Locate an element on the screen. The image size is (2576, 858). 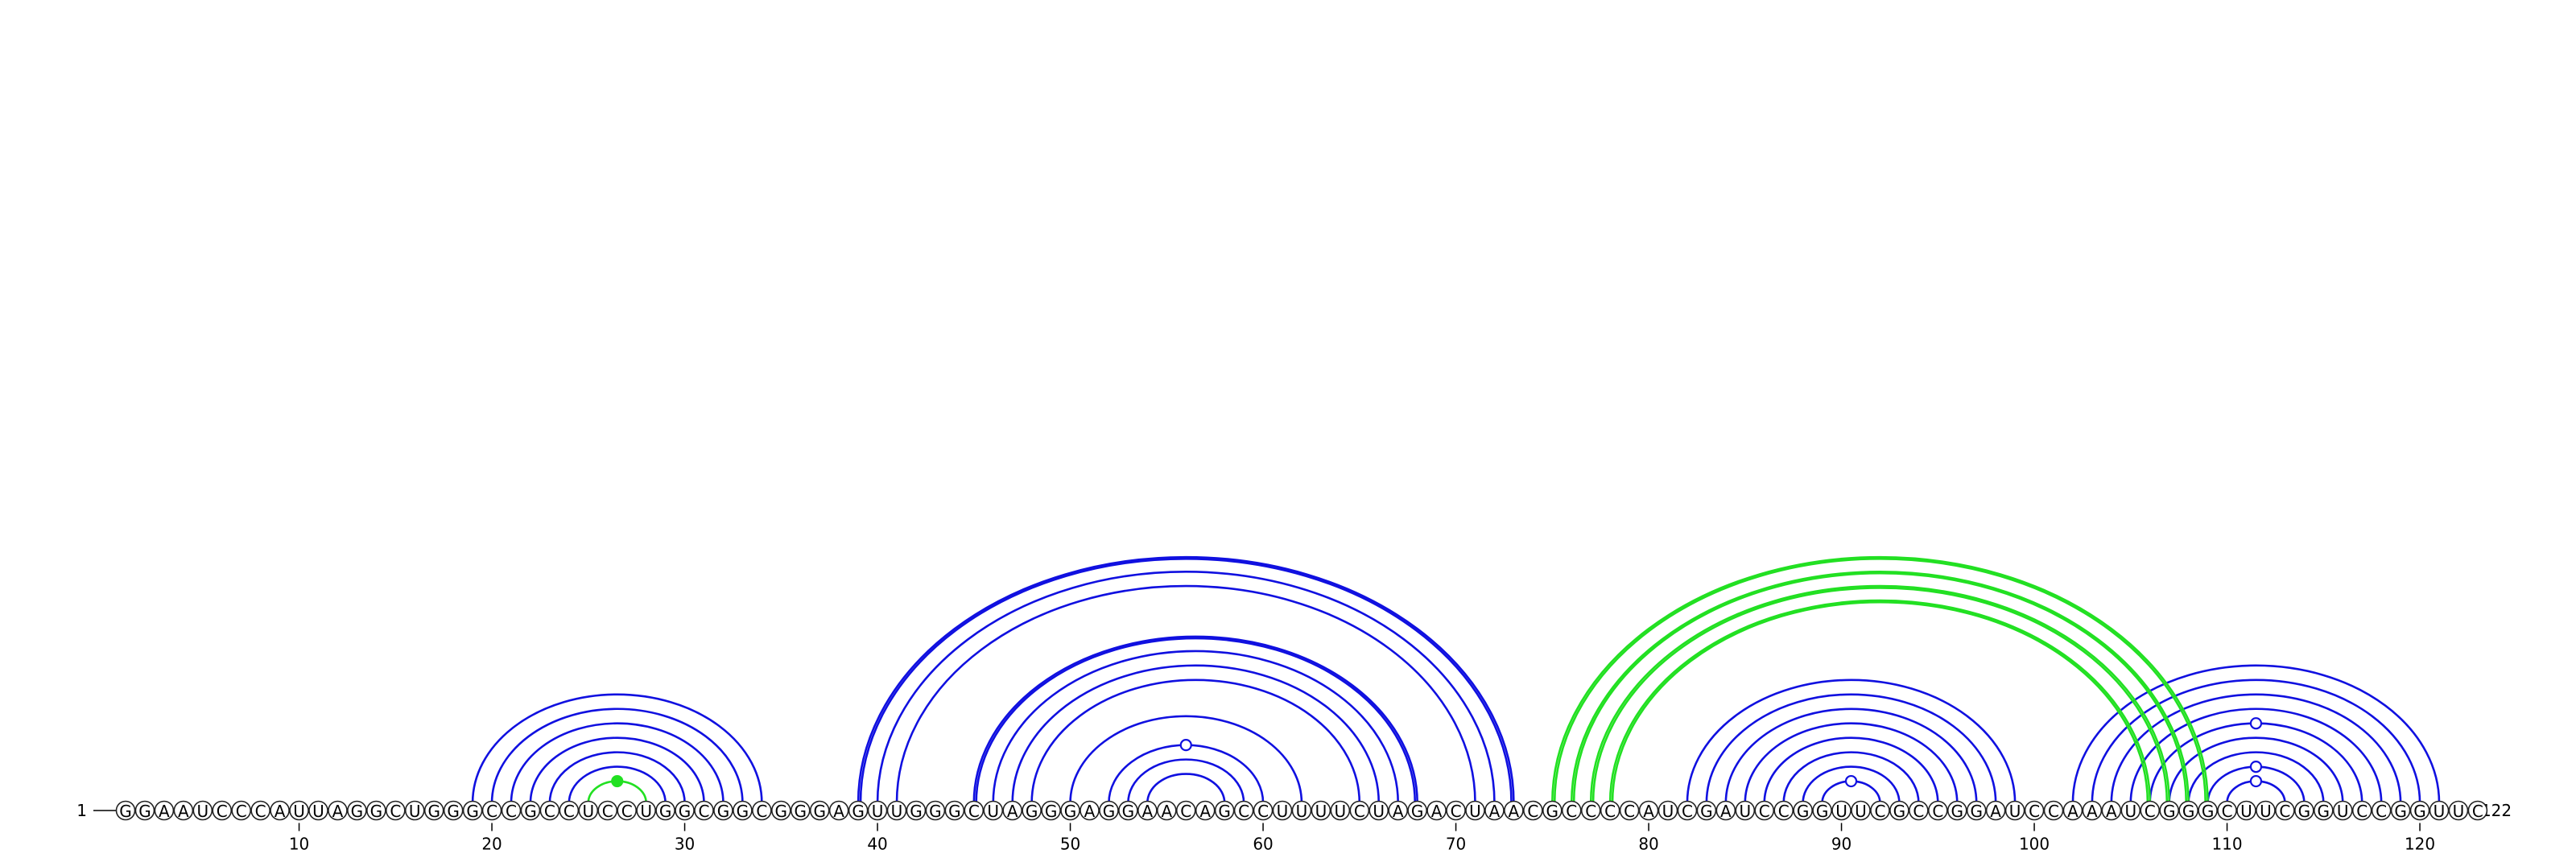
tick-label: 100 is located at coordinates (2034, 845).